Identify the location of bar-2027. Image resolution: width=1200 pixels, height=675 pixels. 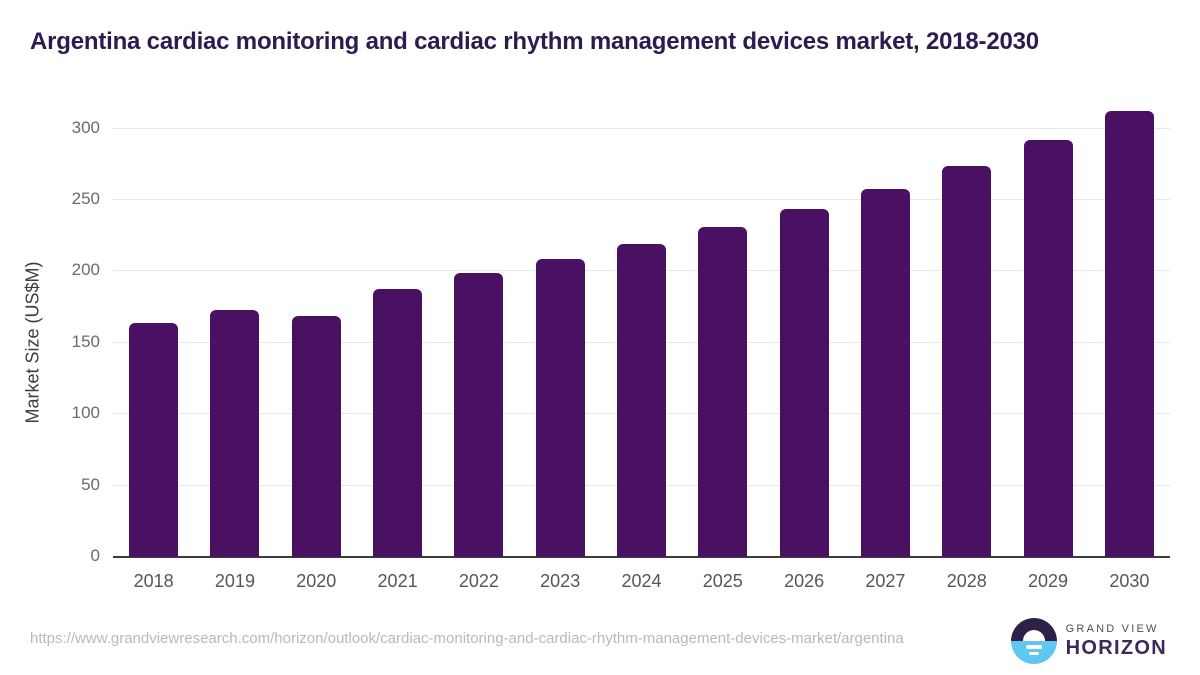
(885, 372).